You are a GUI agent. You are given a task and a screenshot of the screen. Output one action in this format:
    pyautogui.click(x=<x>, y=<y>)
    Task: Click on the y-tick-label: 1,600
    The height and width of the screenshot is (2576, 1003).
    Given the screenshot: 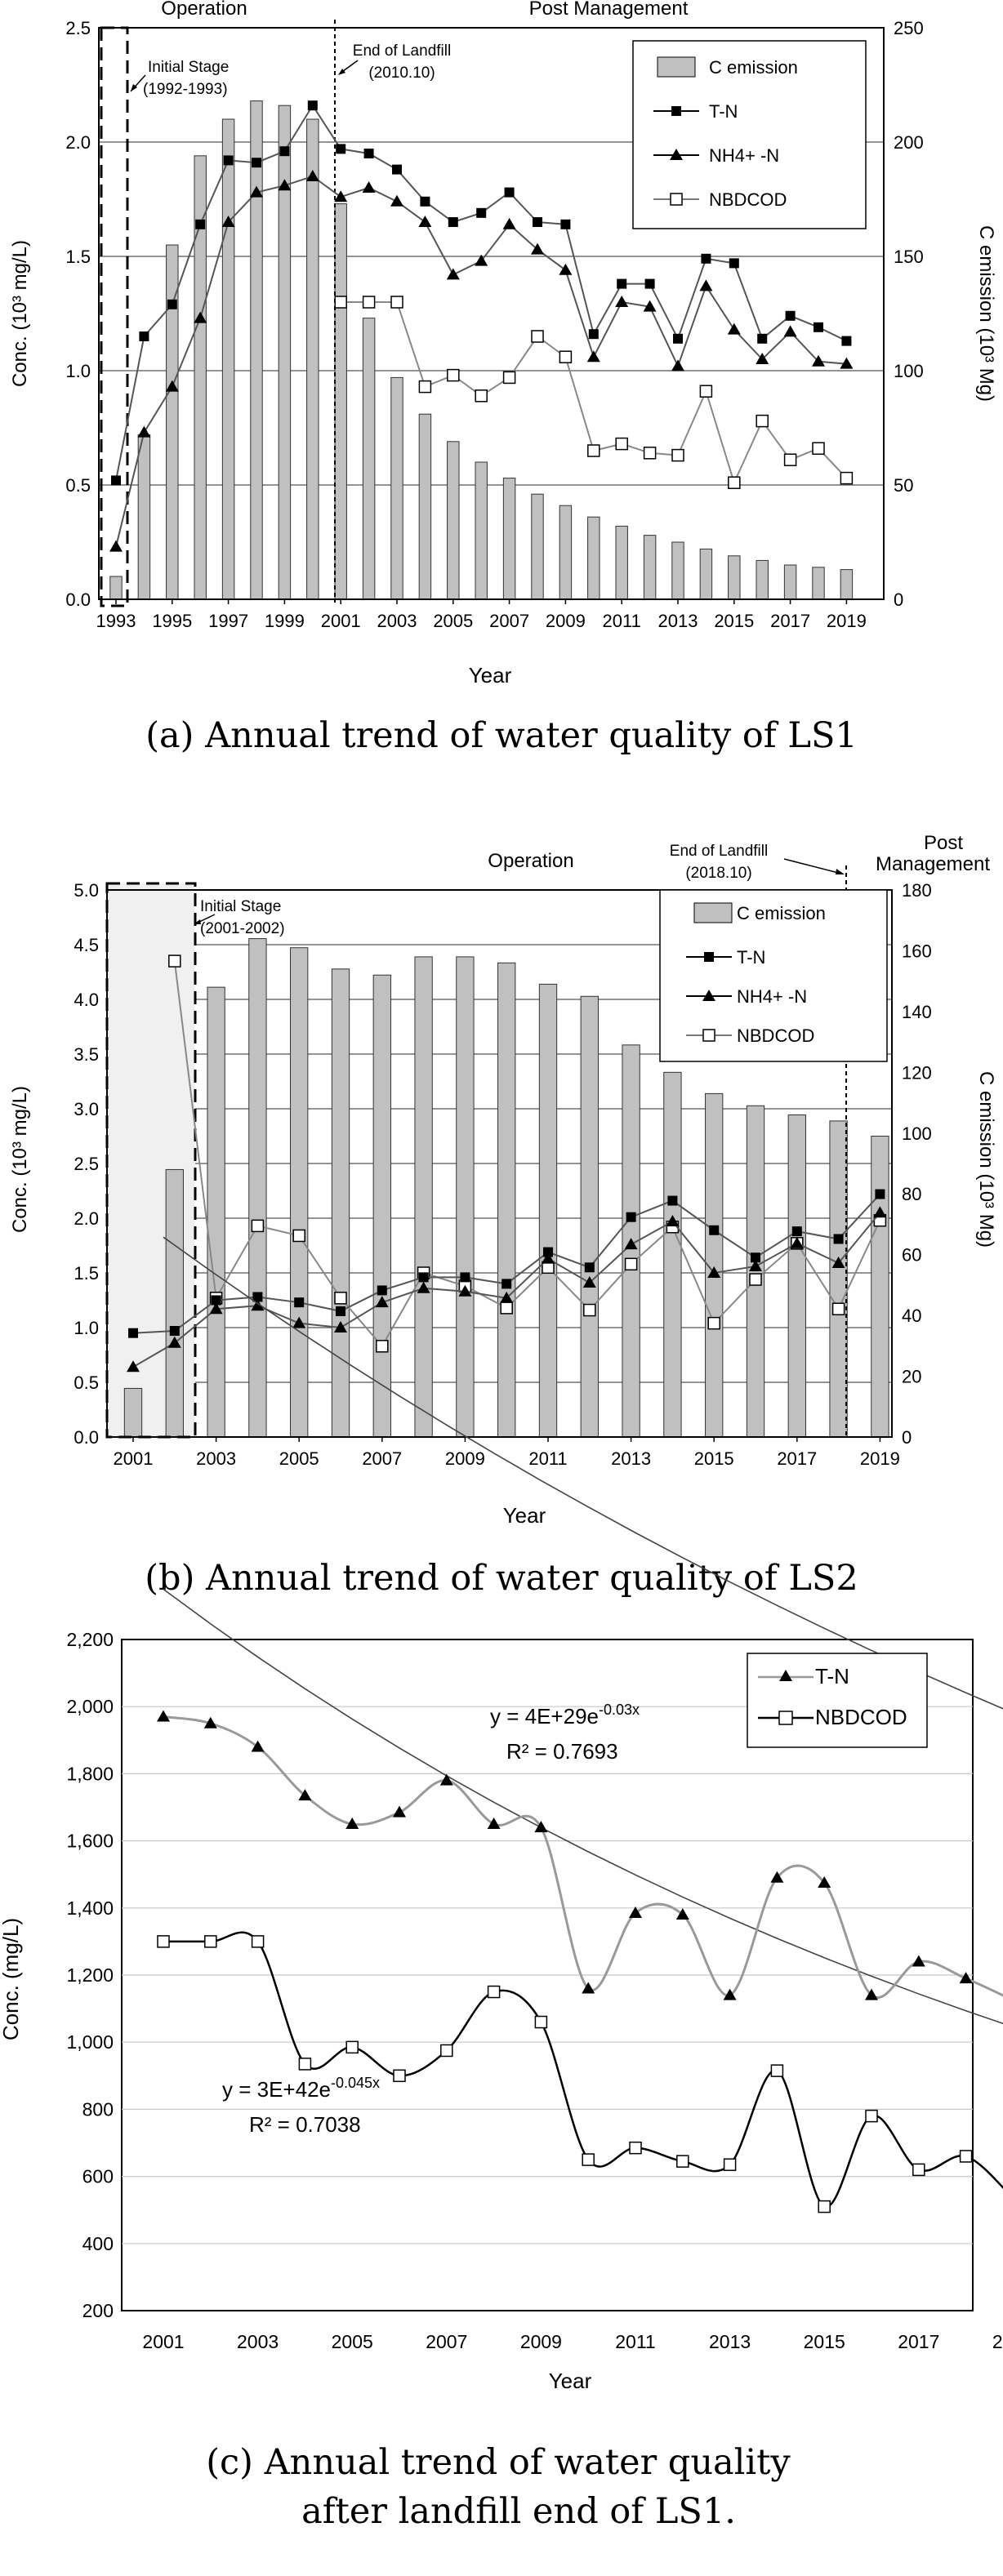 What is the action you would take?
    pyautogui.click(x=90, y=1841)
    